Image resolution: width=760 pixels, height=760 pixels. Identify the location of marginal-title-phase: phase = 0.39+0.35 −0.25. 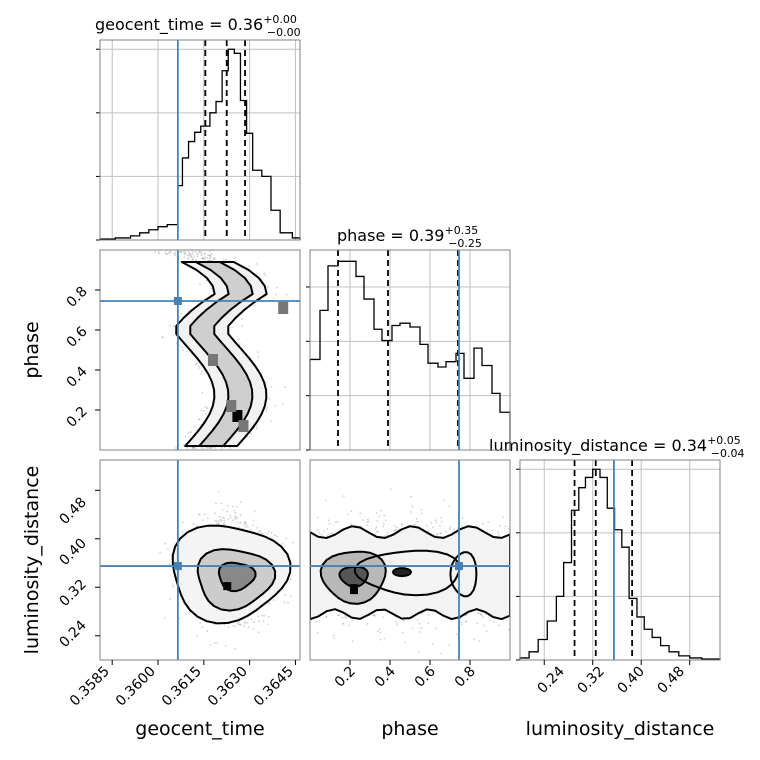
(409, 237).